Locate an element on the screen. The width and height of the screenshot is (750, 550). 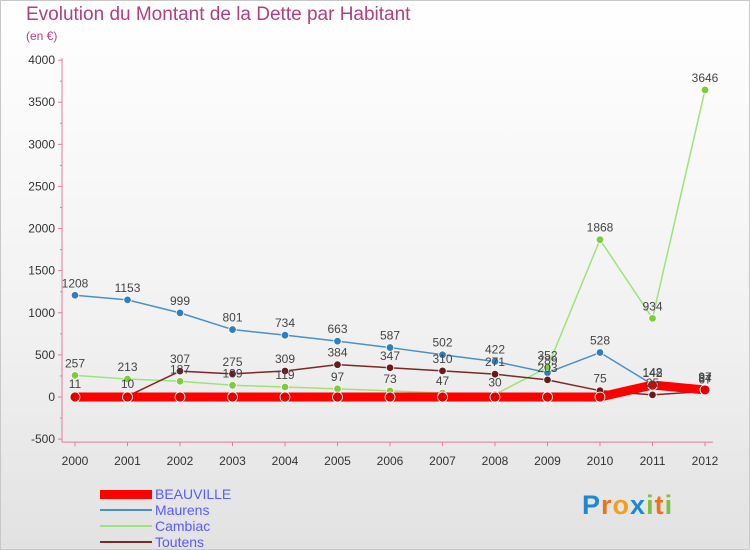
y-tick-label: 2000 is located at coordinates (41, 229).